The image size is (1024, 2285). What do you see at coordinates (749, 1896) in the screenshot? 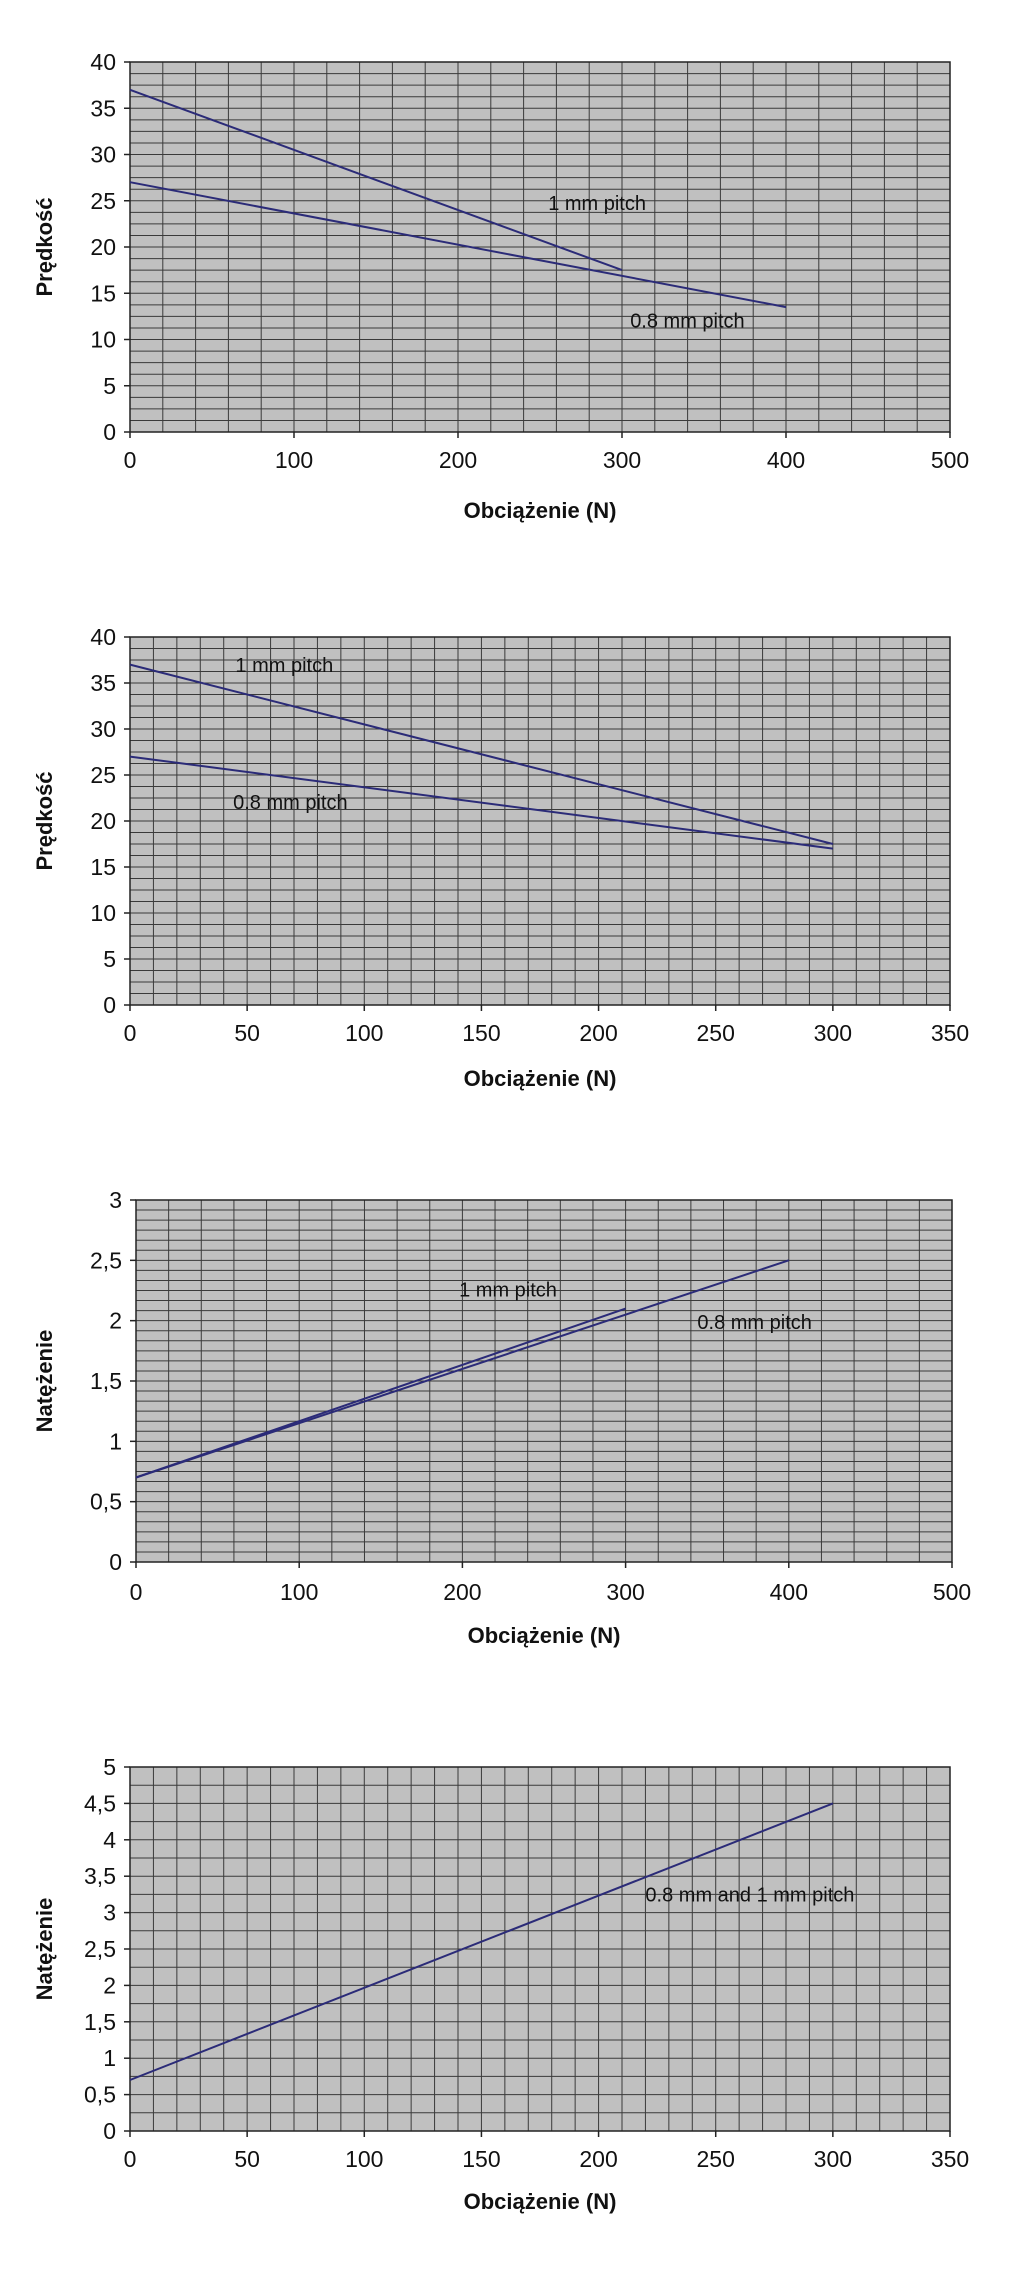
I see `series-annotation: 0.8 mm and 1 mm pitch` at bounding box center [749, 1896].